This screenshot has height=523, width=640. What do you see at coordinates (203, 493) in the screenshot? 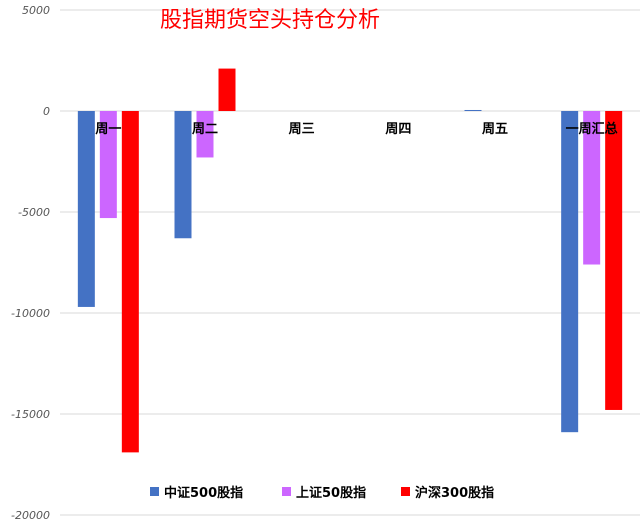
I see `legend-label: 中证500股指` at bounding box center [203, 493].